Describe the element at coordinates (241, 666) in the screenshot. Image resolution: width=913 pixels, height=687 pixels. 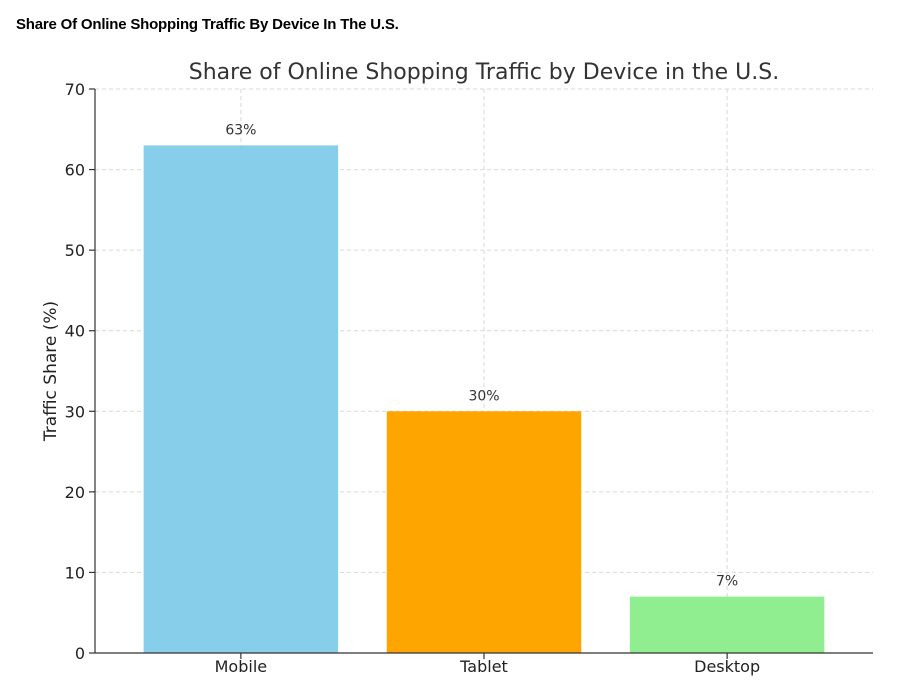
I see `x-tick-label-mobile: Mobile` at that location.